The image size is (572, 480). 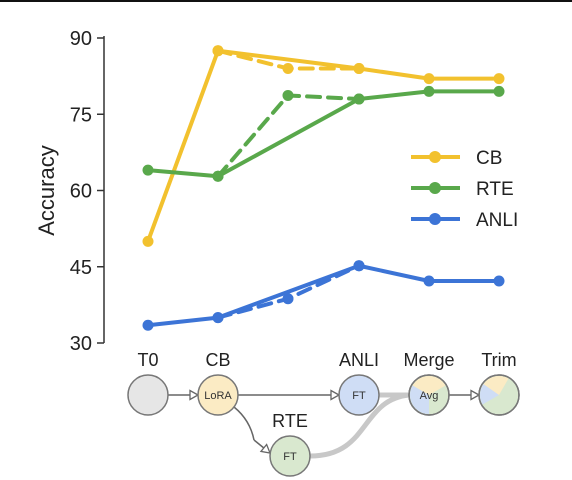 I want to click on y-tick-label: 30, so click(x=81, y=344).